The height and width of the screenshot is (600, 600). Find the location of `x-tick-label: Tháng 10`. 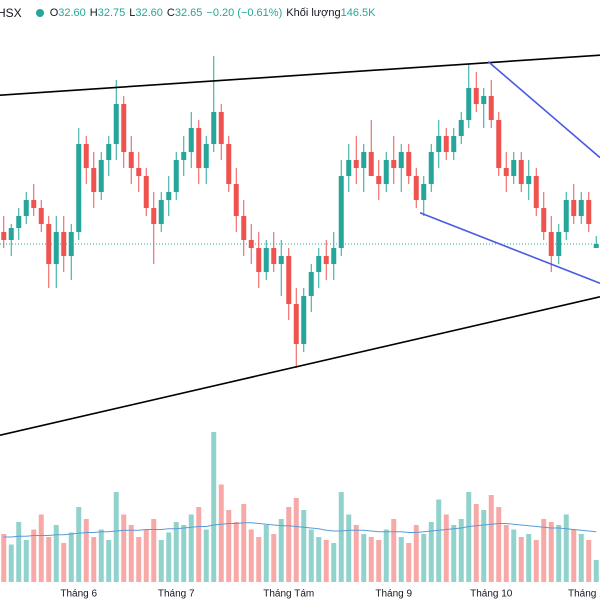

x-tick-label: Tháng 10 is located at coordinates (491, 594).